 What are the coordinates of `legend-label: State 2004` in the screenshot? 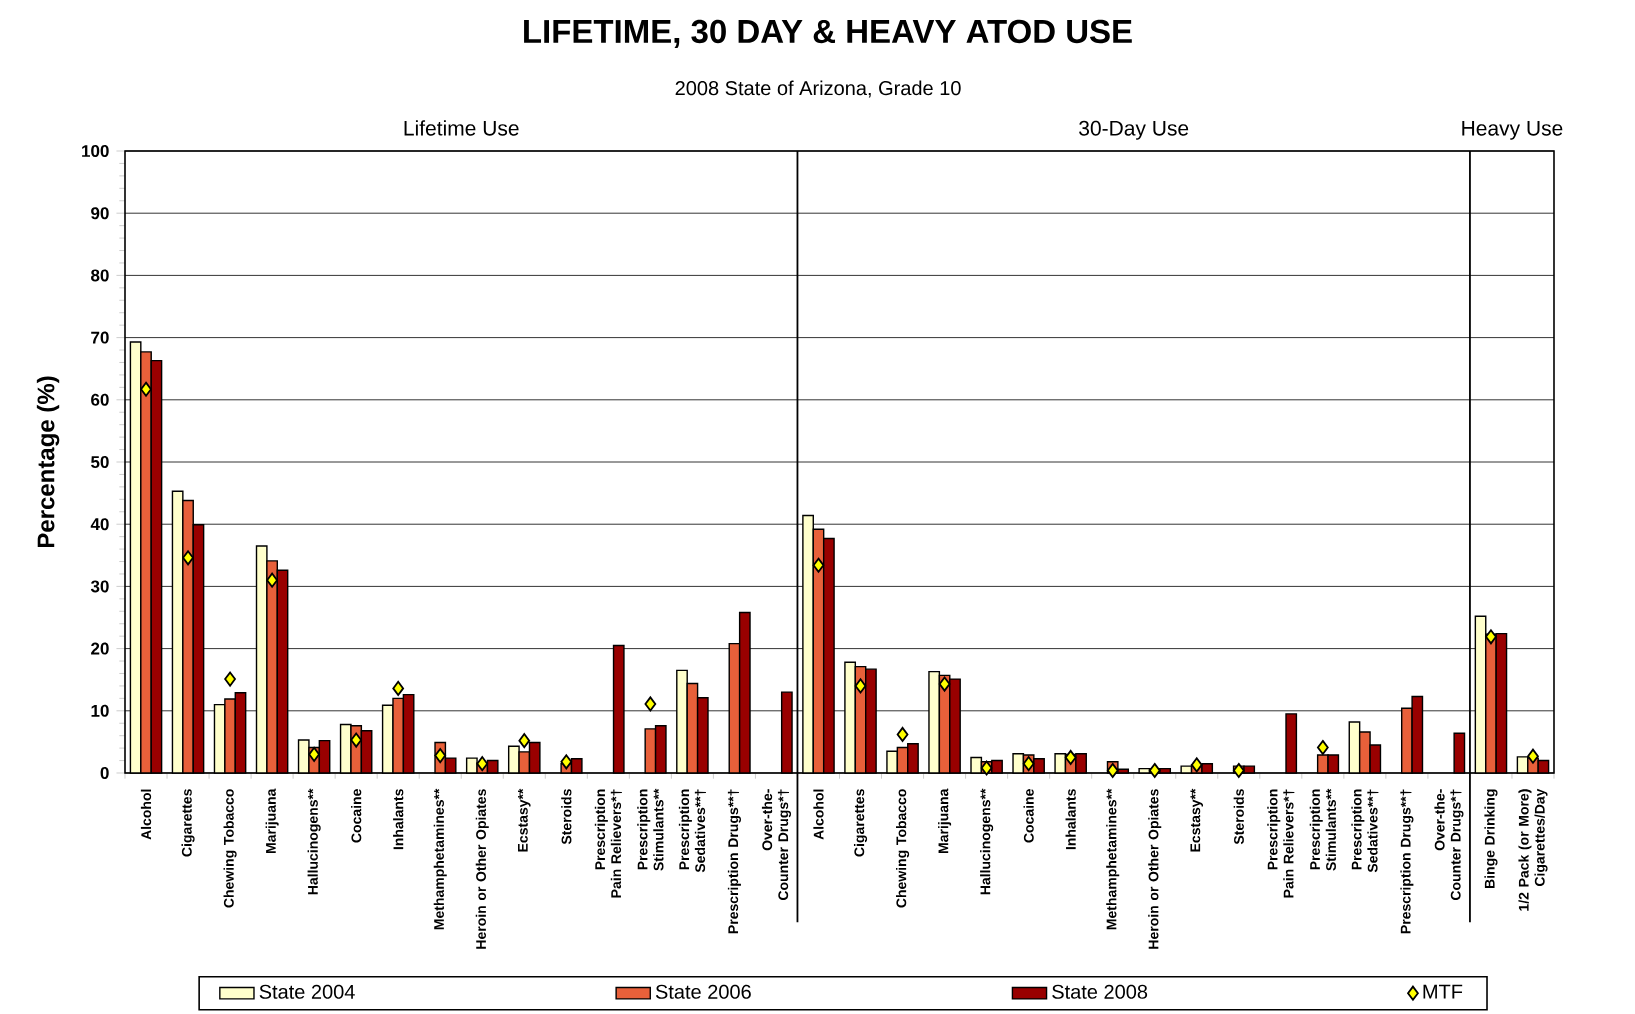 It's located at (307, 991).